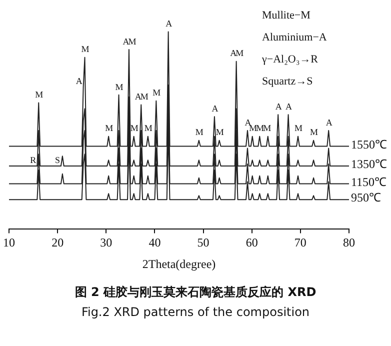 The width and height of the screenshot is (391, 346). Describe the element at coordinates (349, 243) in the screenshot. I see `x-tick-label: 80` at that location.